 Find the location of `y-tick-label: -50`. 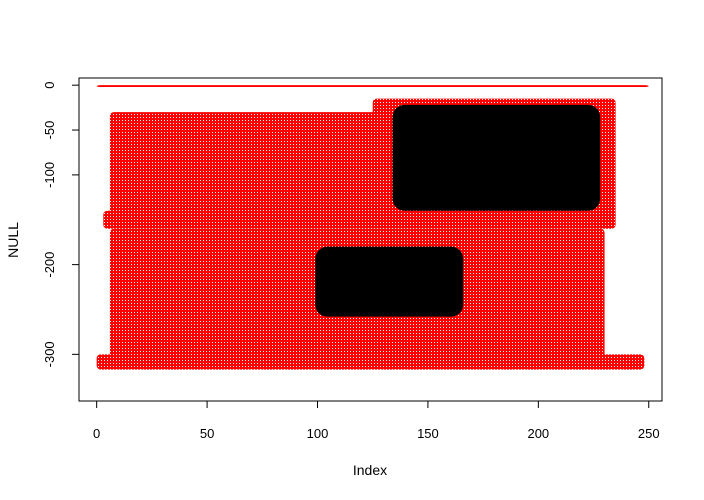

y-tick-label: -50 is located at coordinates (49, 130).